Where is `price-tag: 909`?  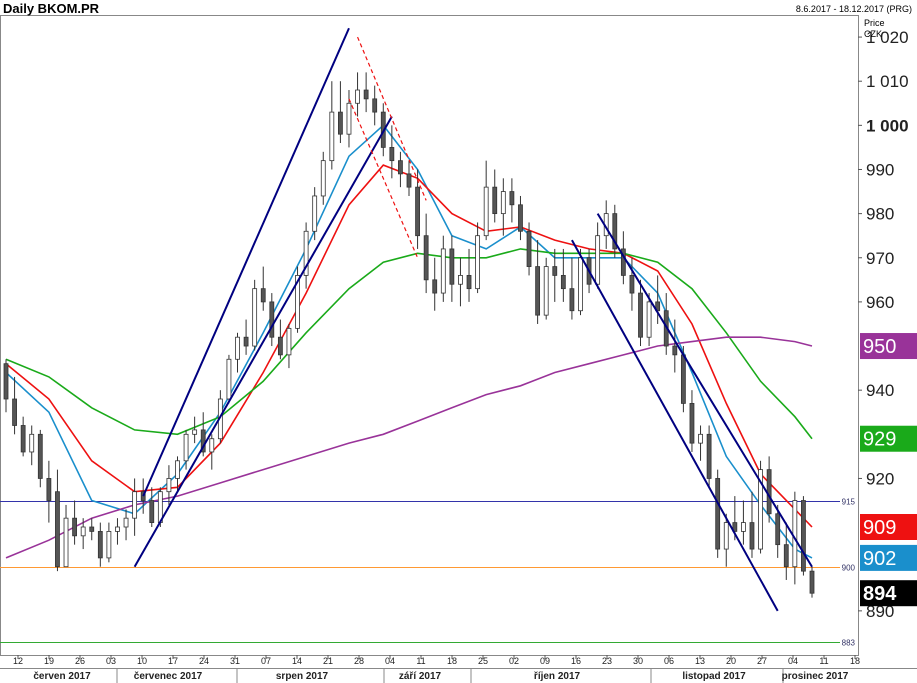
price-tag: 909 is located at coordinates (888, 527).